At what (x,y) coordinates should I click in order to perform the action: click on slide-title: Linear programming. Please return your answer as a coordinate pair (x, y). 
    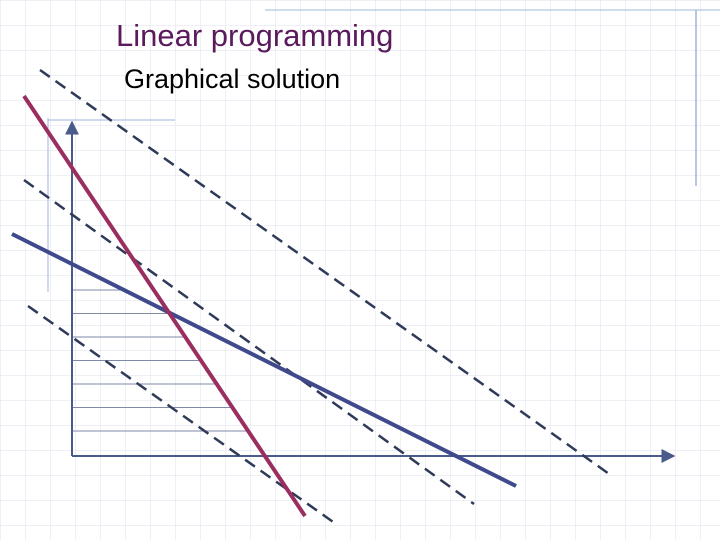
    Looking at the image, I should click on (255, 35).